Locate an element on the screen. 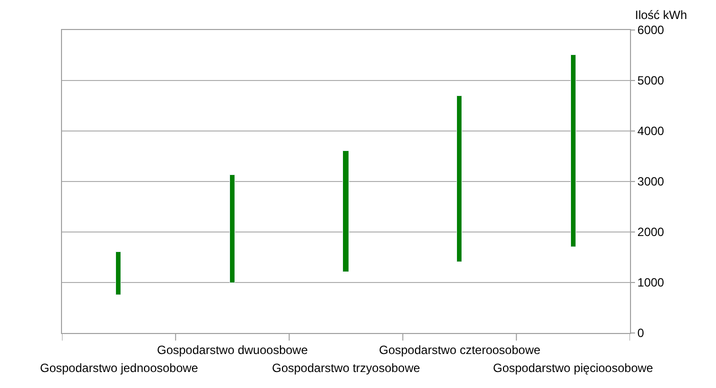 The height and width of the screenshot is (388, 716). y-tick-label: 1000 is located at coordinates (650, 283).